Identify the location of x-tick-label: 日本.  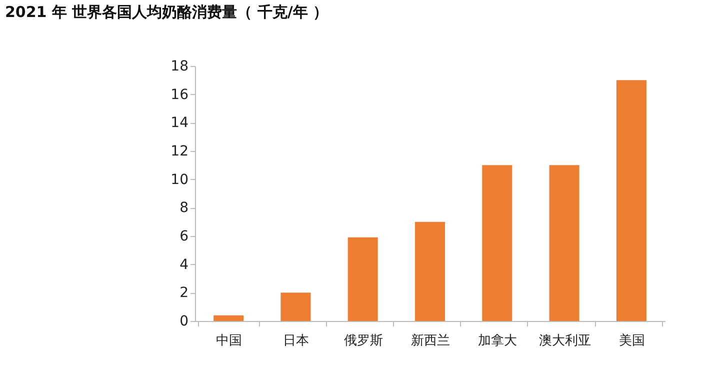
(296, 341).